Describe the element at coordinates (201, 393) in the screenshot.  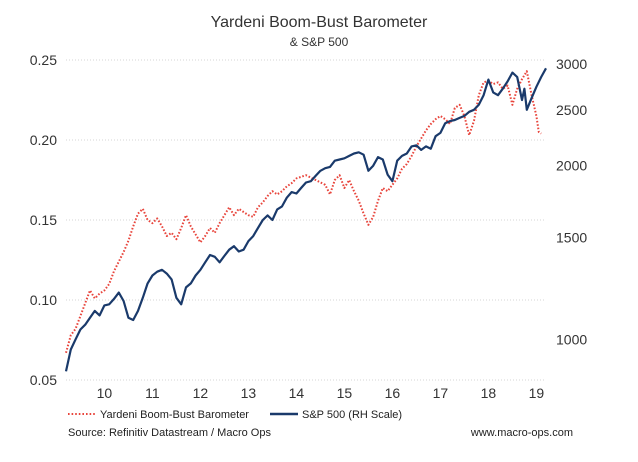
I see `x-tick-label: 12` at that location.